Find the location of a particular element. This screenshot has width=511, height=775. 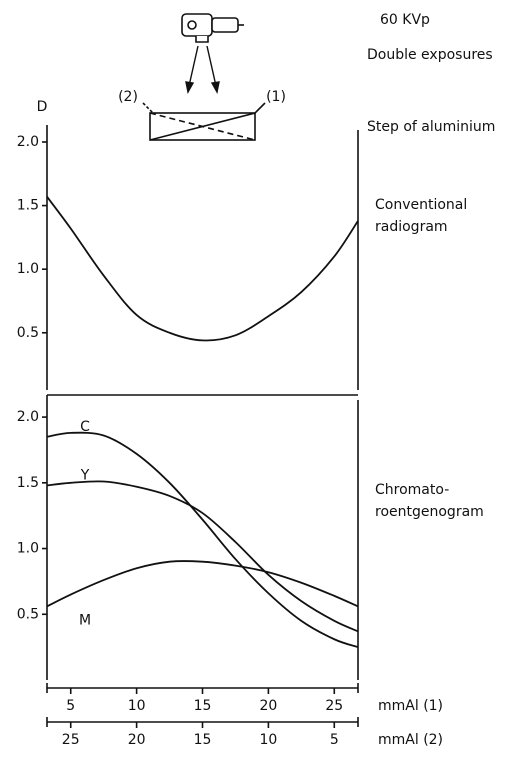

aluminium-step is located at coordinates (204, 121).